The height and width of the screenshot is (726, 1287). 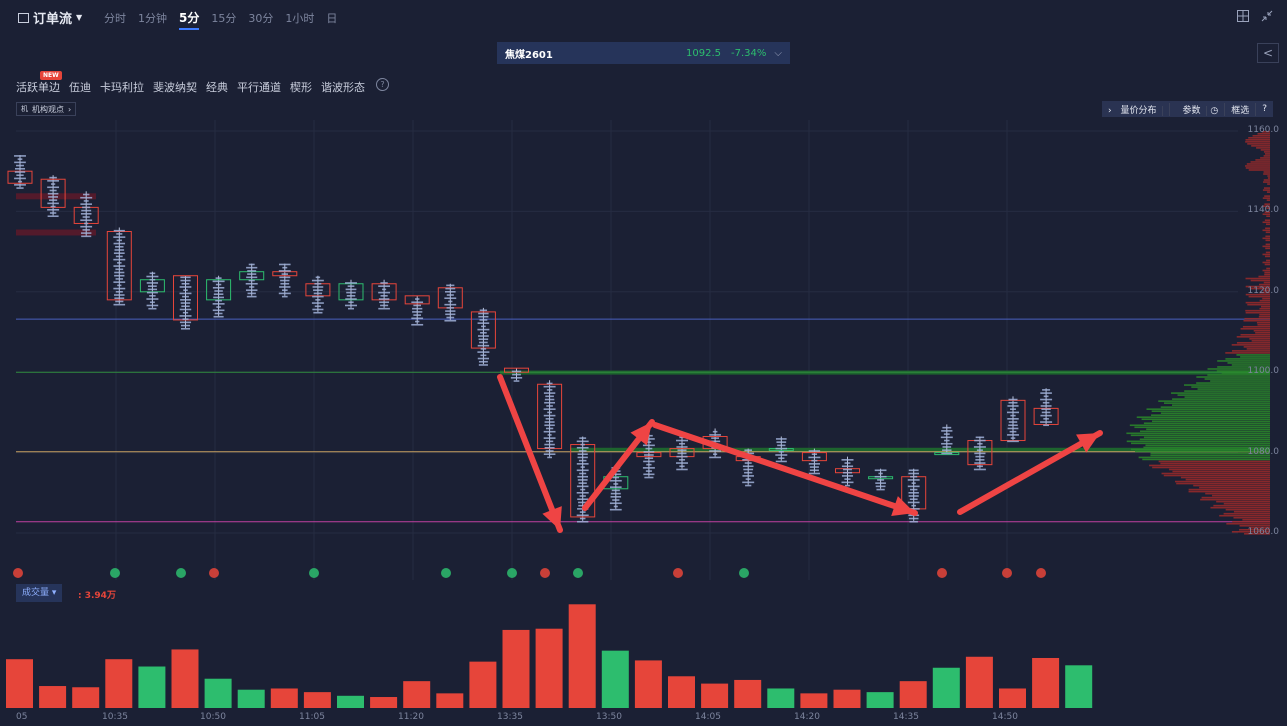 What do you see at coordinates (115, 18) in the screenshot?
I see `tab-0: 分时` at bounding box center [115, 18].